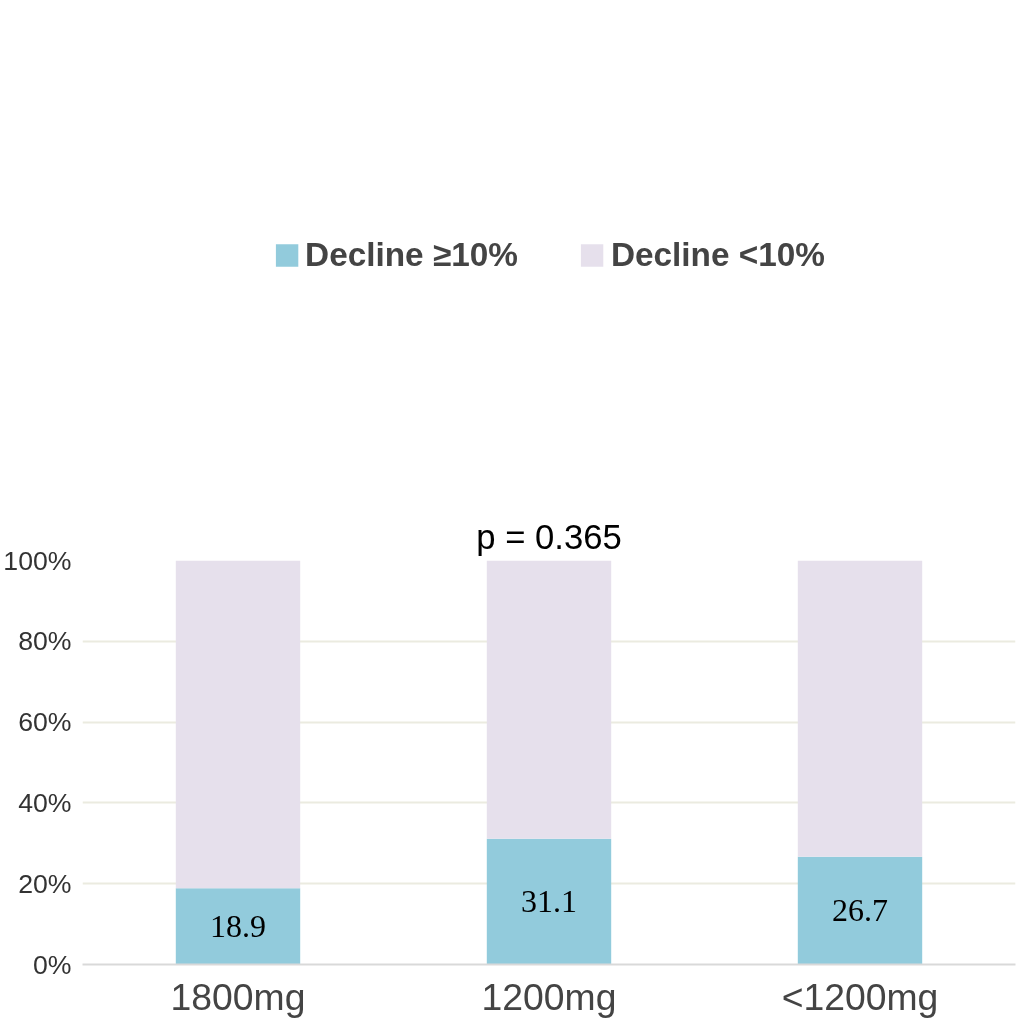  I want to click on y-tick-label: 100%, so click(37, 560).